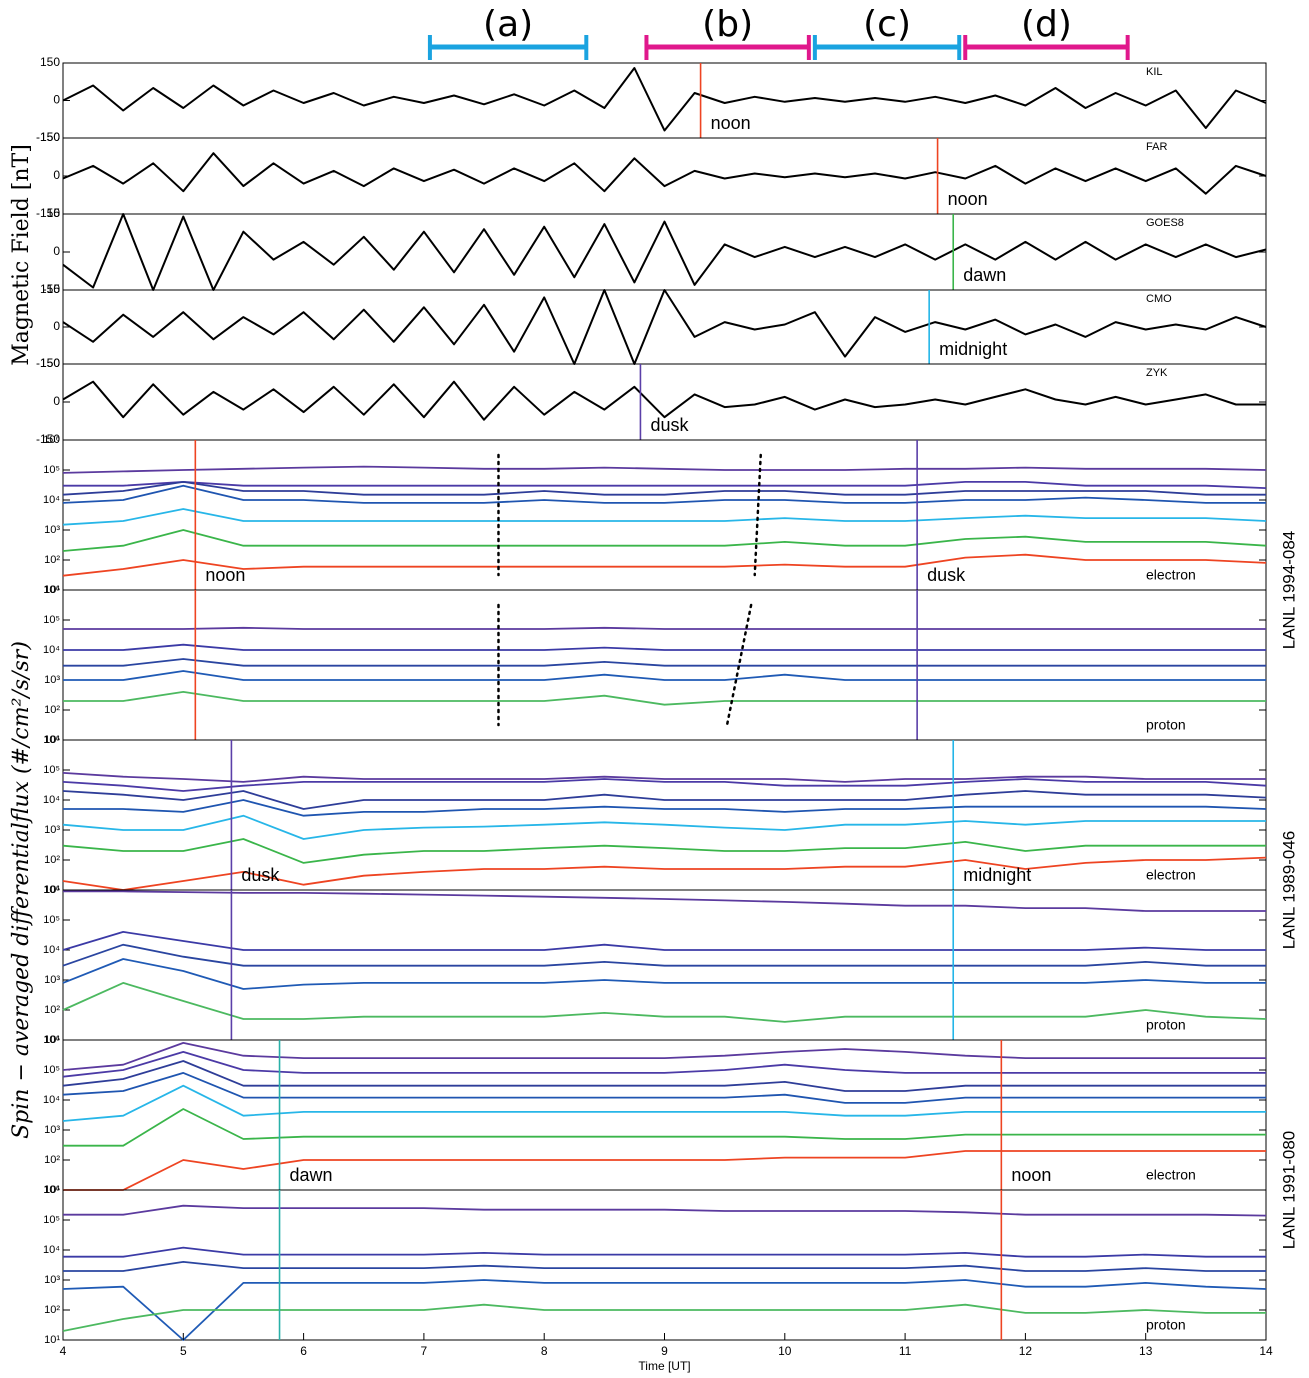  Describe the element at coordinates (1154, 72) in the screenshot. I see `station-label: KIL` at that location.